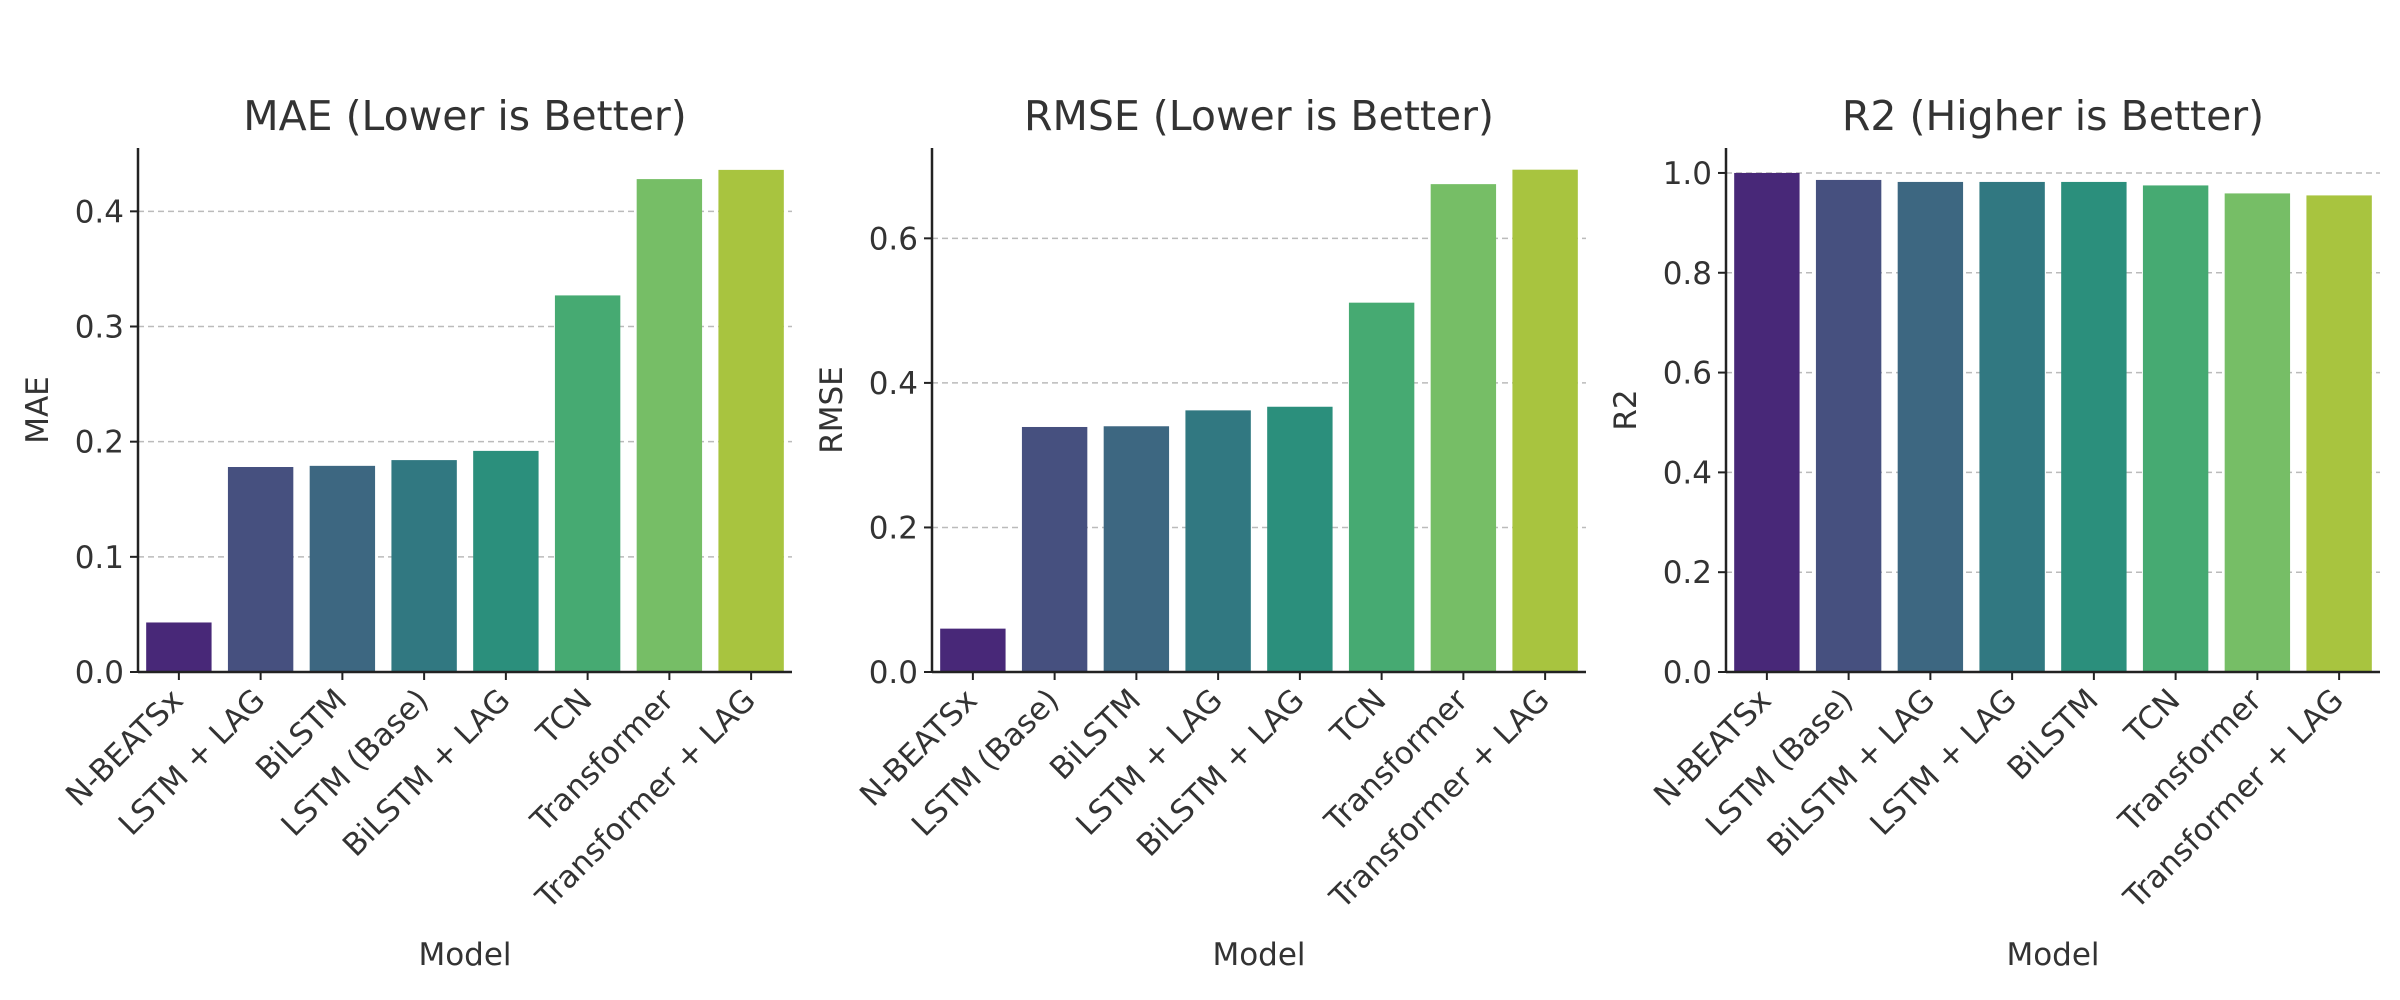 The image size is (2400, 1000). I want to click on rmse-y-tick-label: 0.6, so click(893, 239).